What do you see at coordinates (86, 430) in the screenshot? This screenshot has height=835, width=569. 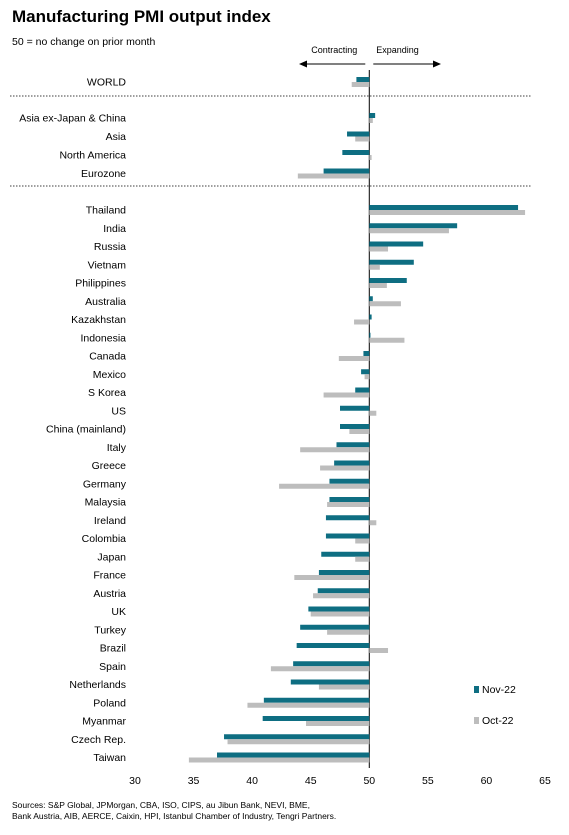 I see `category-label: China (mainland)` at bounding box center [86, 430].